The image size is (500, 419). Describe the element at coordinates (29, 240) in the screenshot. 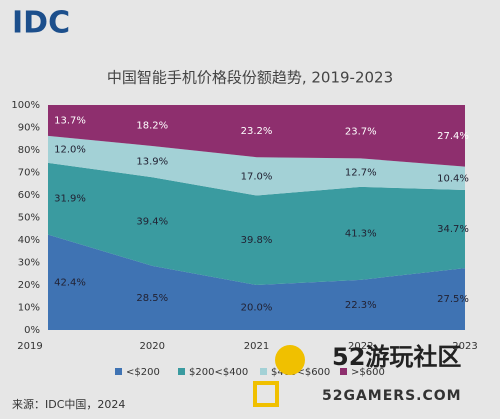

I see `y-tick-label: 40%` at that location.